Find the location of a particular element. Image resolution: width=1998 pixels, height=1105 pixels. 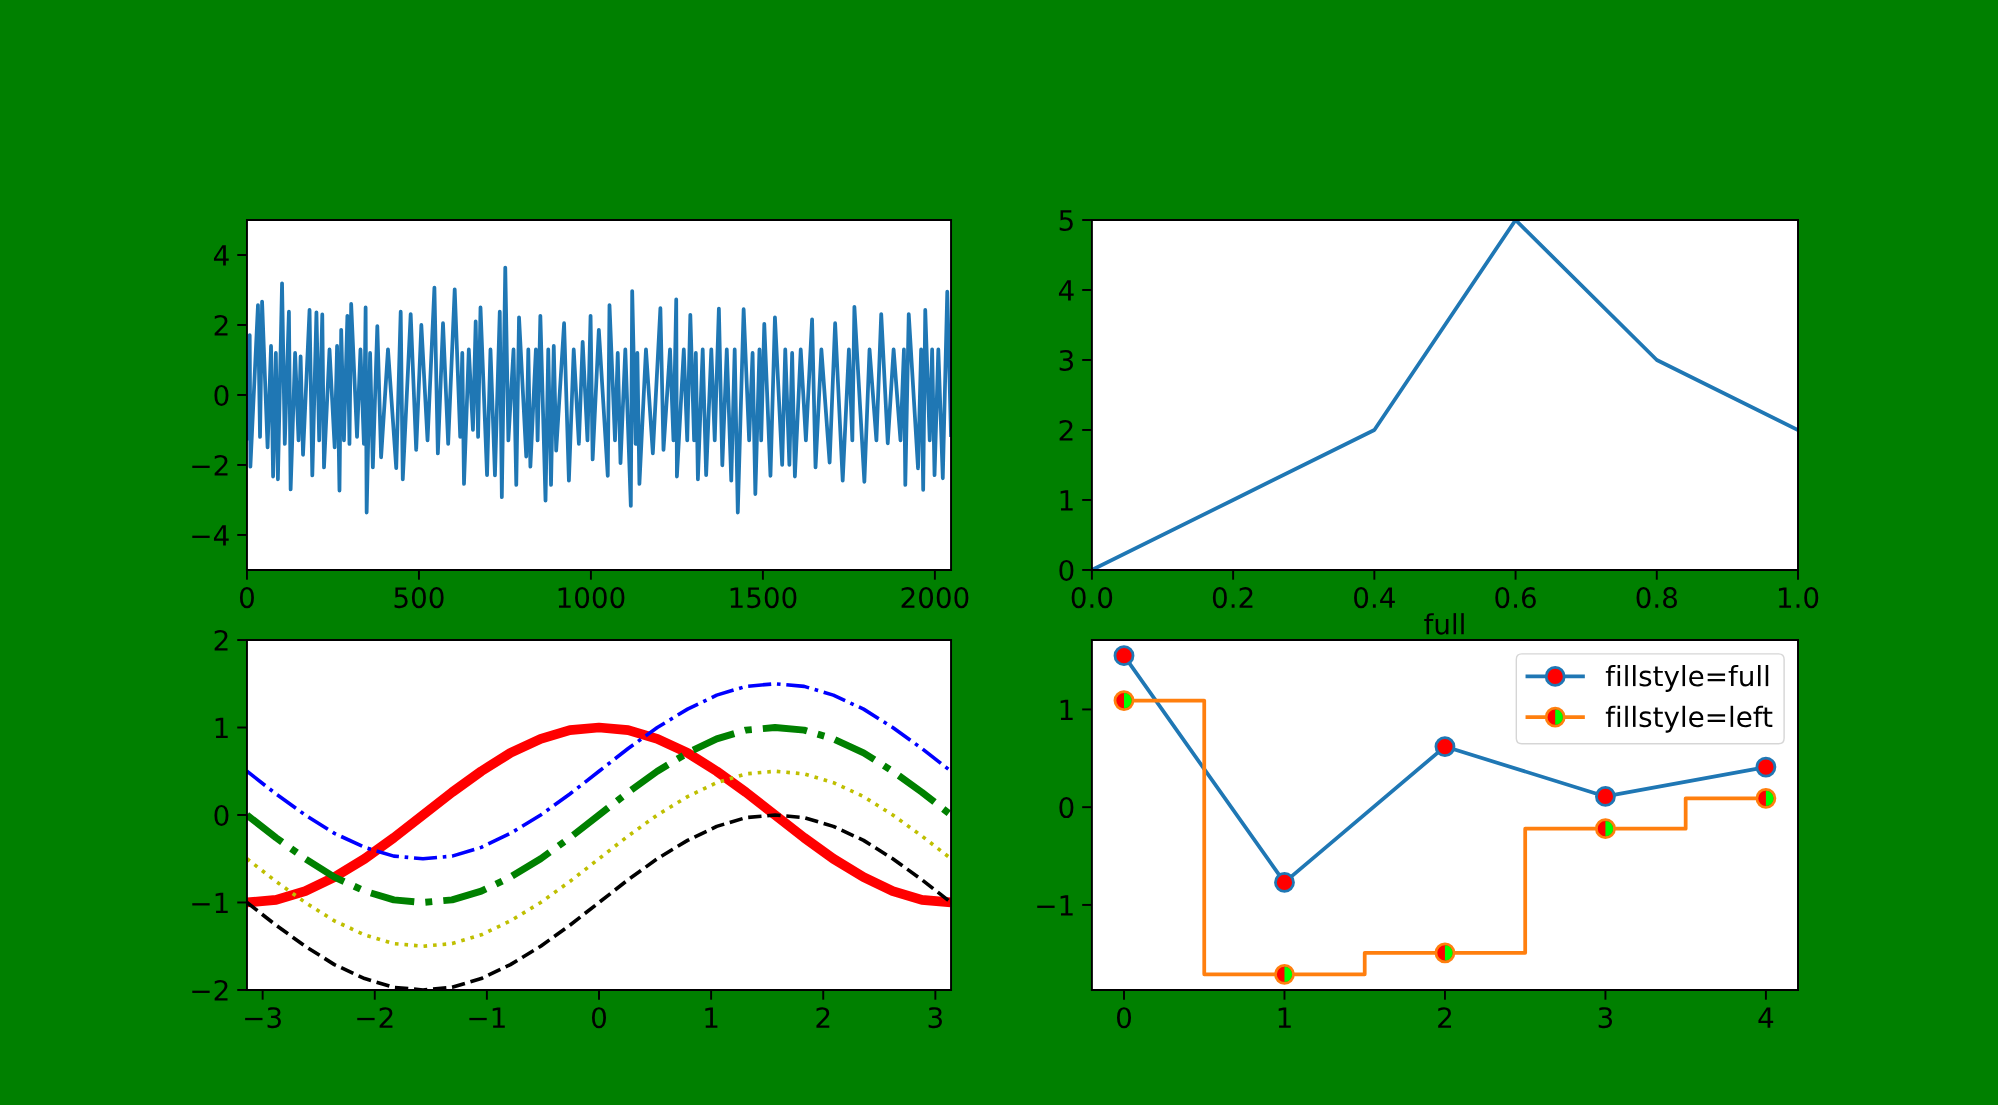

x-tick-label: 4 is located at coordinates (1766, 1017).